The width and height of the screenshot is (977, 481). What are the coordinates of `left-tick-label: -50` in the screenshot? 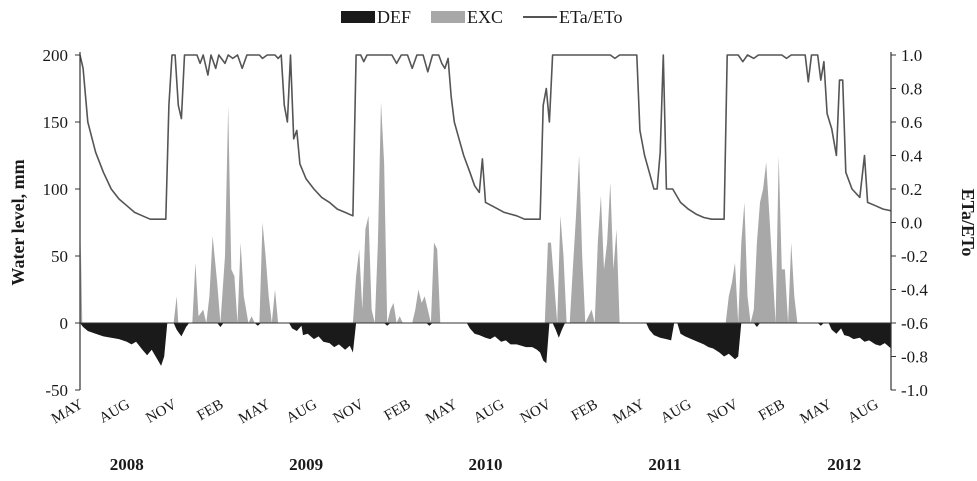 It's located at (56, 390).